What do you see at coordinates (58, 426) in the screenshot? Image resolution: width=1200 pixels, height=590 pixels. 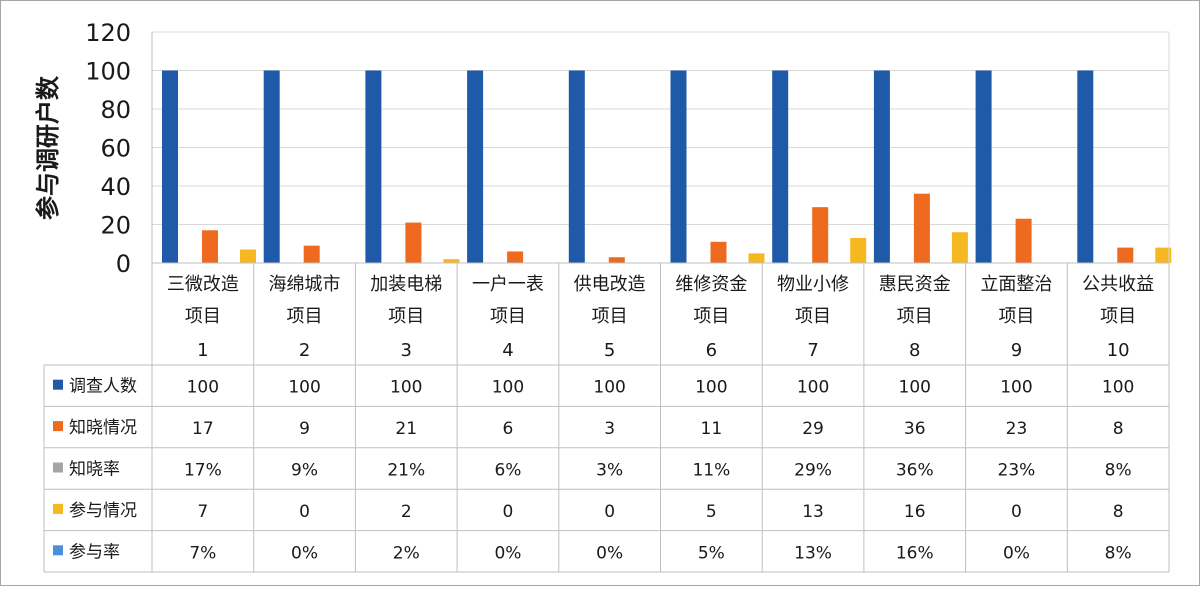 I see `legend-key-知晓情况` at bounding box center [58, 426].